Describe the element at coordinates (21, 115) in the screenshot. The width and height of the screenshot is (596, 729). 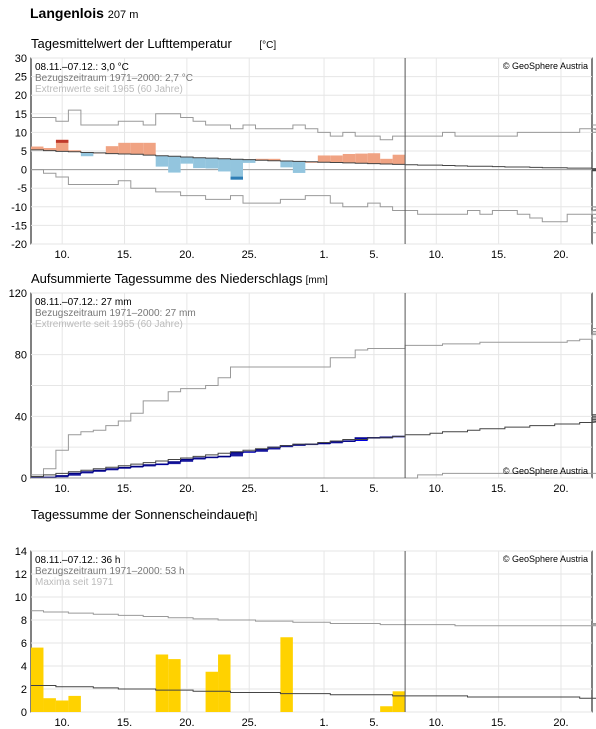
I see `y-tick-label: 15` at that location.